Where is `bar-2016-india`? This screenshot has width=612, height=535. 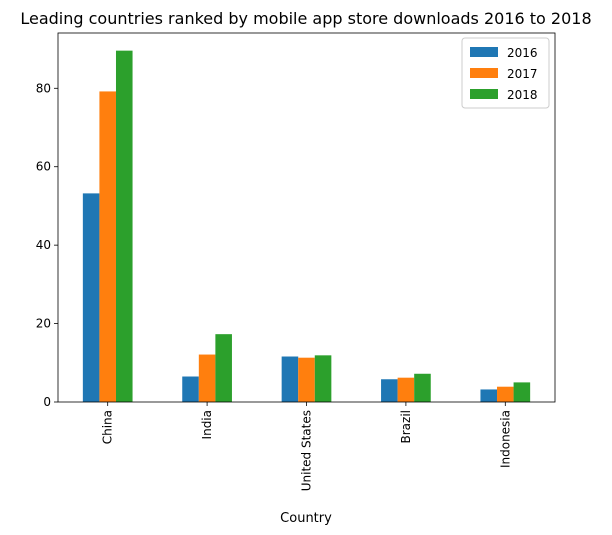 bar-2016-india is located at coordinates (190, 389).